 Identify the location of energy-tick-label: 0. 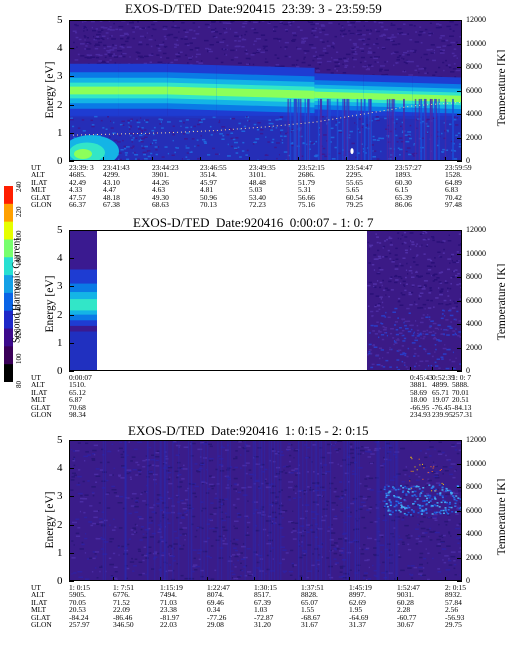
(60, 581).